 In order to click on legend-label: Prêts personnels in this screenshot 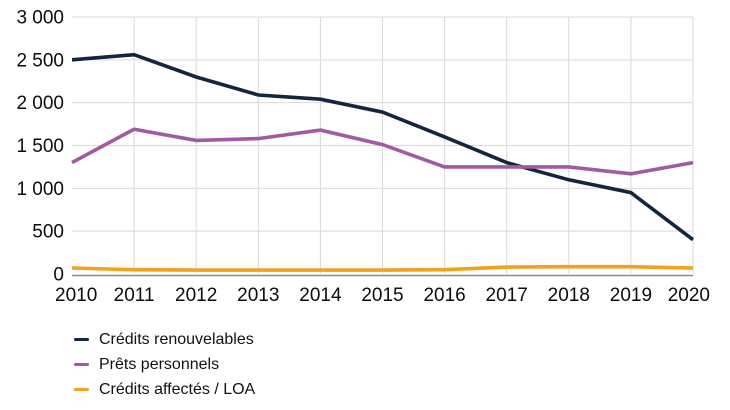, I will do `click(159, 364)`.